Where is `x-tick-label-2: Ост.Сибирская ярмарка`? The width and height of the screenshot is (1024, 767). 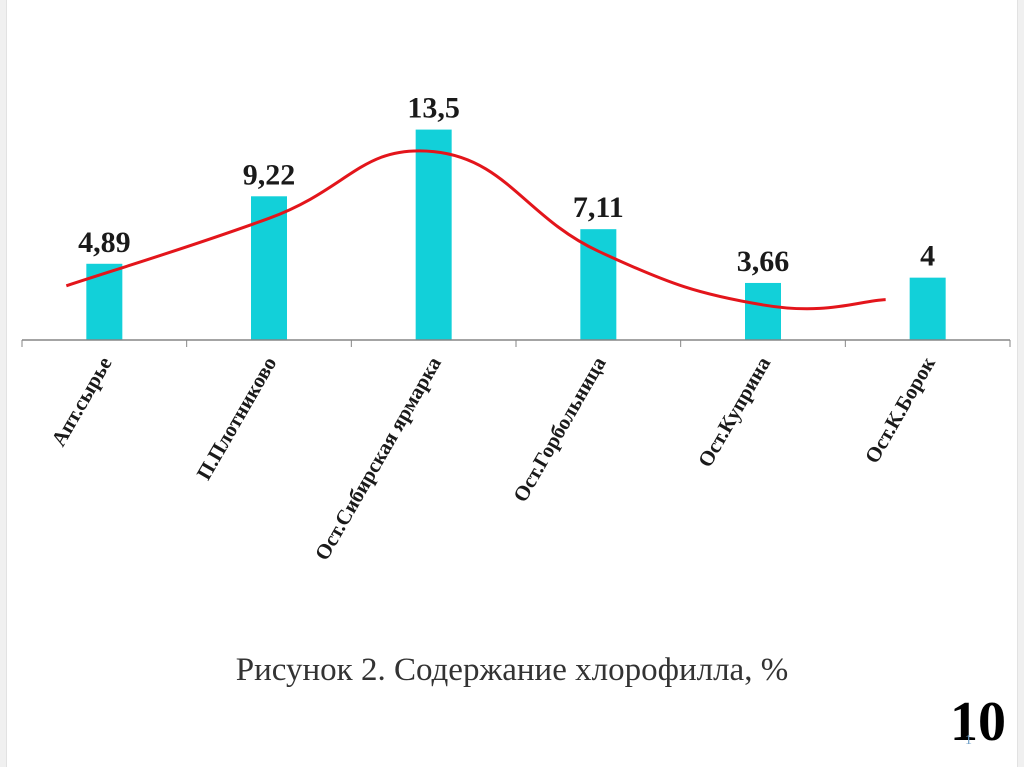 x-tick-label-2: Ост.Сибирская ярмарка is located at coordinates (378, 458).